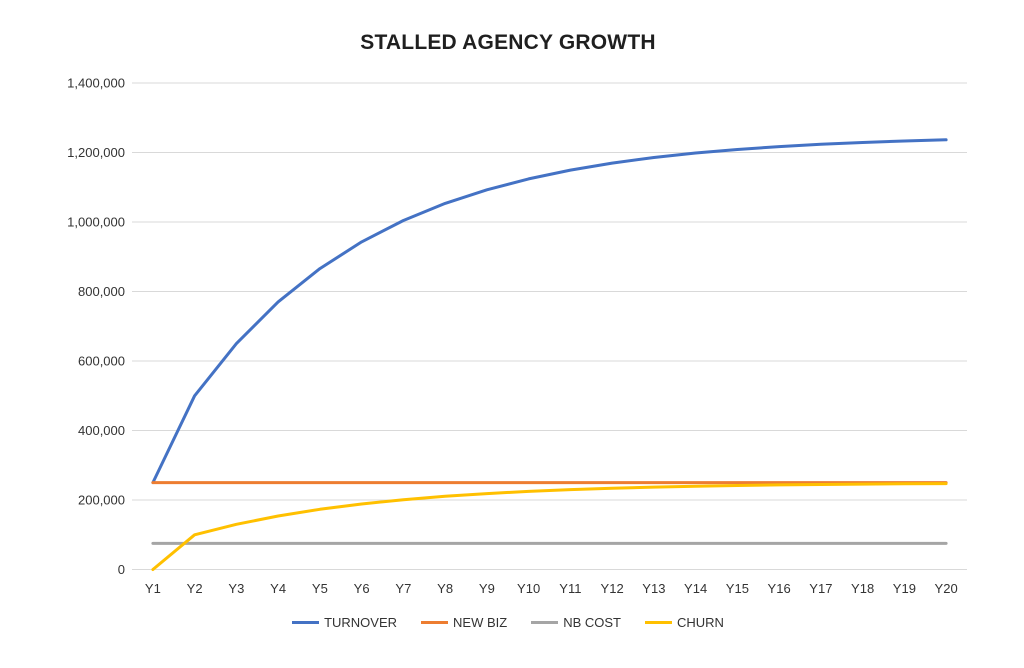 Image resolution: width=1024 pixels, height=668 pixels. Describe the element at coordinates (862, 588) in the screenshot. I see `x-axis-tick-label: Y18` at that location.